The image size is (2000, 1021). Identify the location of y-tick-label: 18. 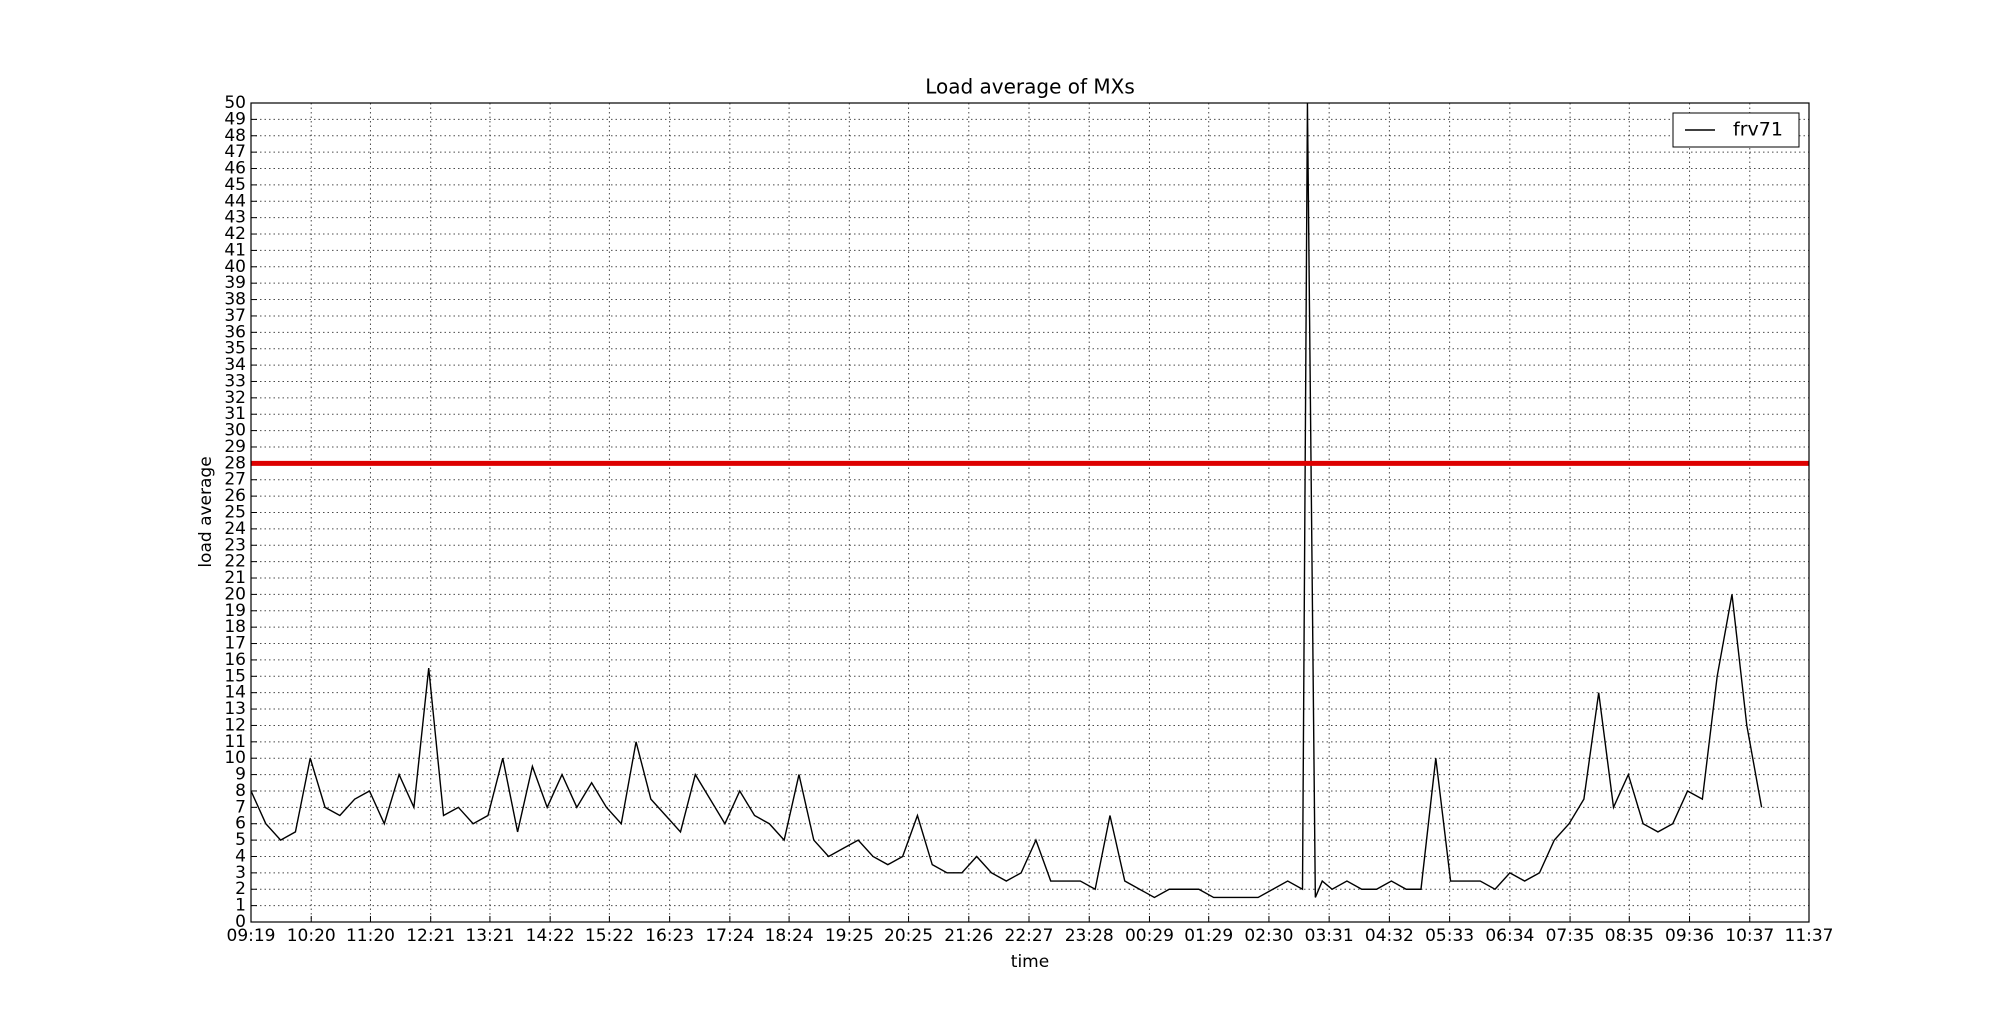
(235, 627).